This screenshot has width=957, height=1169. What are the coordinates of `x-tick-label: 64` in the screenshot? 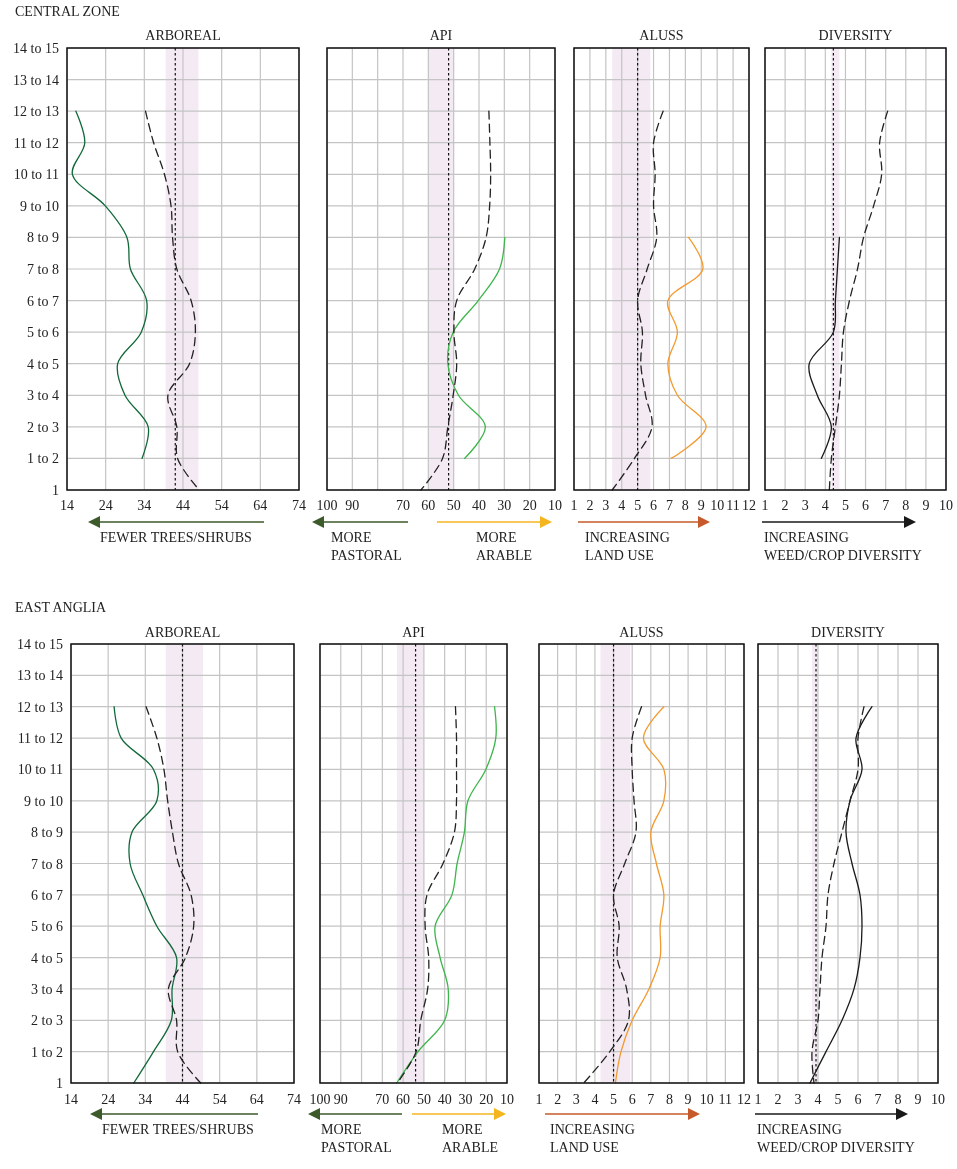 It's located at (256, 1099).